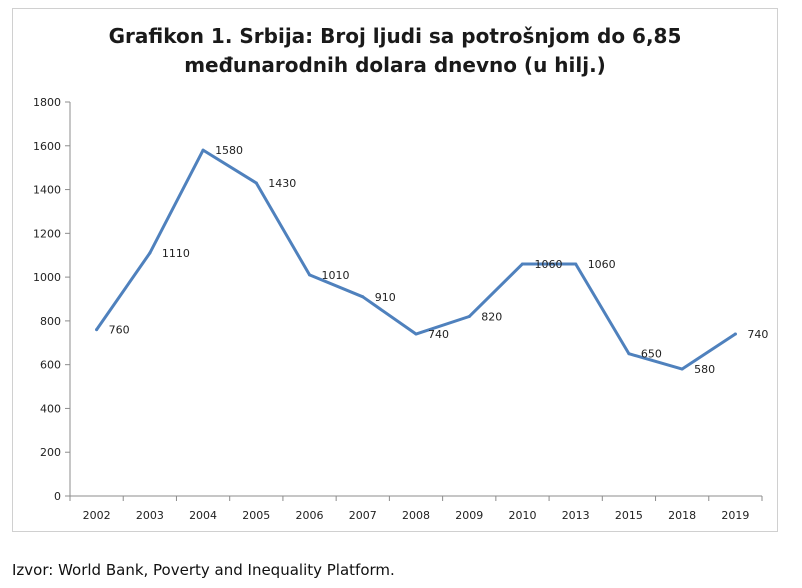 This screenshot has width=802, height=588. What do you see at coordinates (57, 496) in the screenshot?
I see `y-tick-label: 0` at bounding box center [57, 496].